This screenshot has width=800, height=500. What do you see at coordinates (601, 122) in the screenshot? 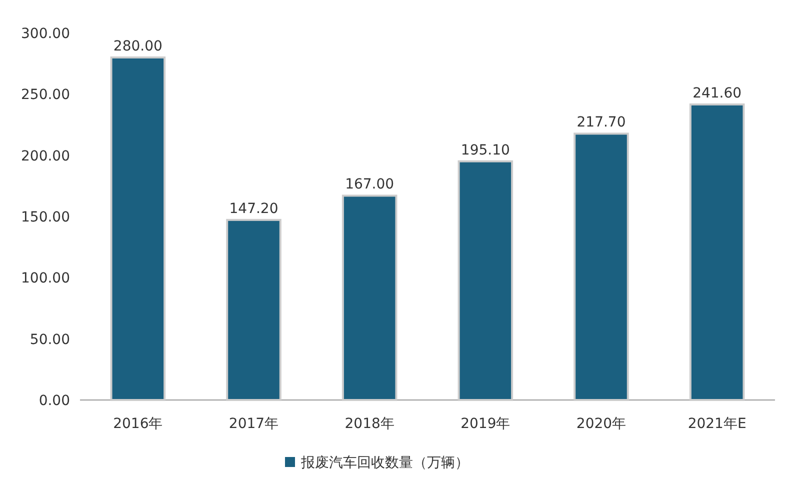
I see `data-label: 217.70` at bounding box center [601, 122].